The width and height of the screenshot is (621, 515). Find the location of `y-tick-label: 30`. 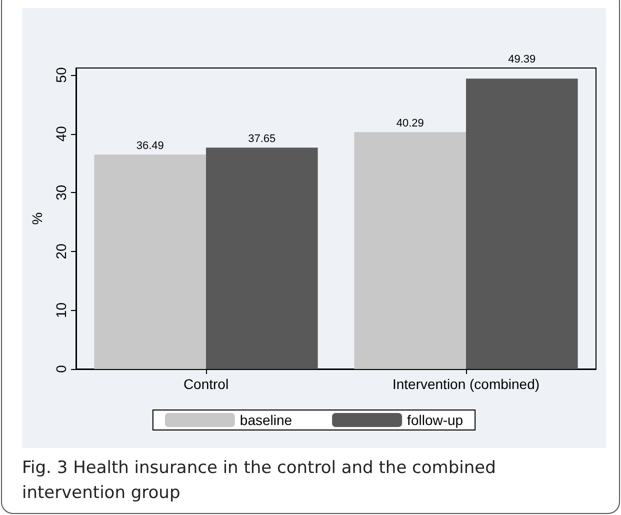

y-tick-label: 30 is located at coordinates (61, 192).